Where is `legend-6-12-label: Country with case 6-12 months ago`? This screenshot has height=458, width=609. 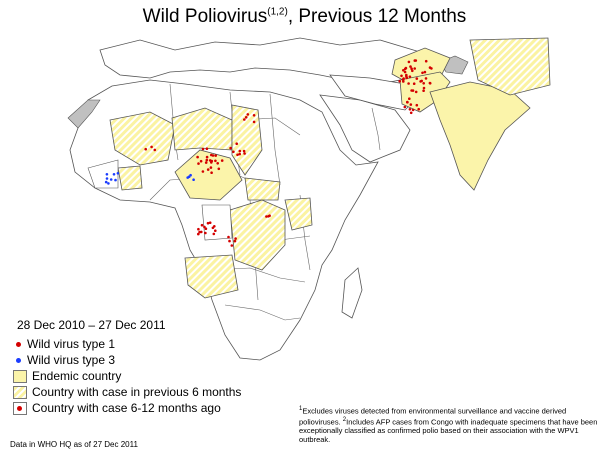 legend-6-12-label: Country with case 6-12 months ago is located at coordinates (126, 408).